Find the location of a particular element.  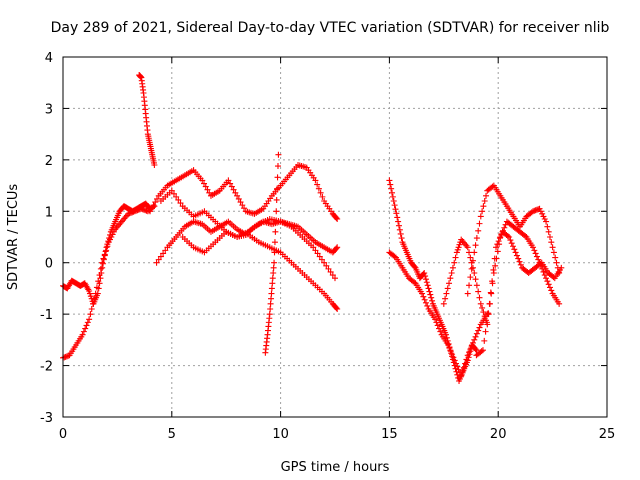

x-tick-label: 20 is located at coordinates (498, 434).